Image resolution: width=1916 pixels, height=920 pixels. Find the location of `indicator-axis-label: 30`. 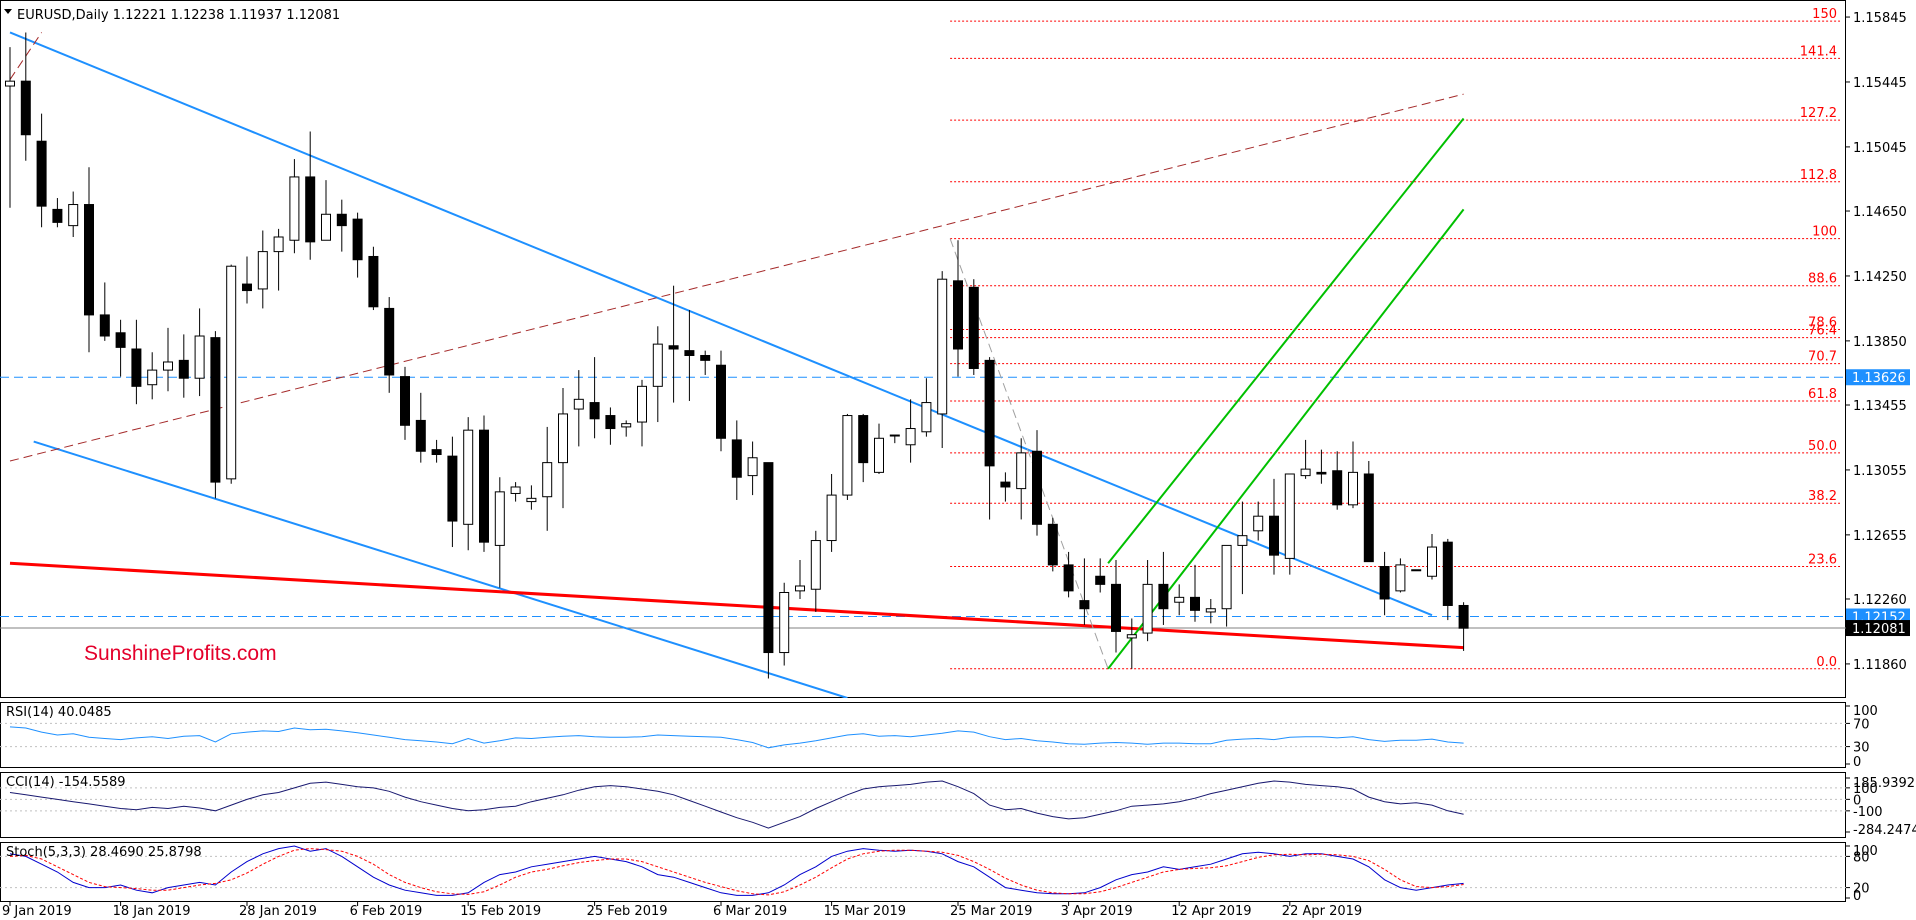

indicator-axis-label: 30 is located at coordinates (1861, 748).